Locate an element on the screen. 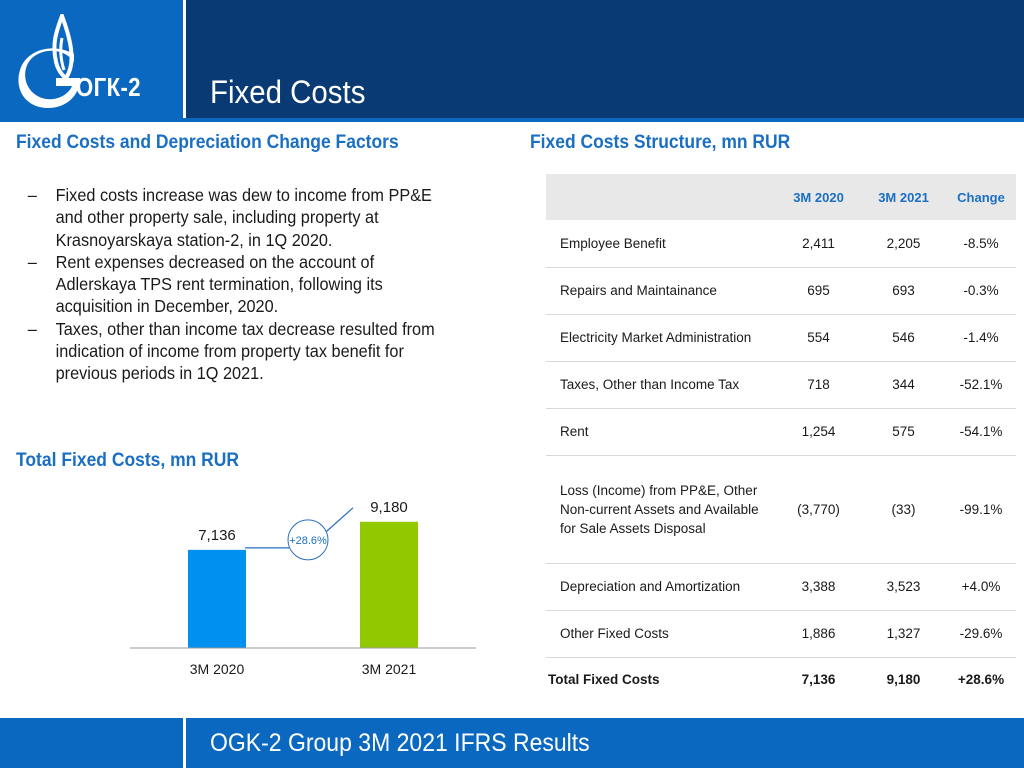 The height and width of the screenshot is (768, 1024). cell-3m2021: 2,205 is located at coordinates (903, 243).